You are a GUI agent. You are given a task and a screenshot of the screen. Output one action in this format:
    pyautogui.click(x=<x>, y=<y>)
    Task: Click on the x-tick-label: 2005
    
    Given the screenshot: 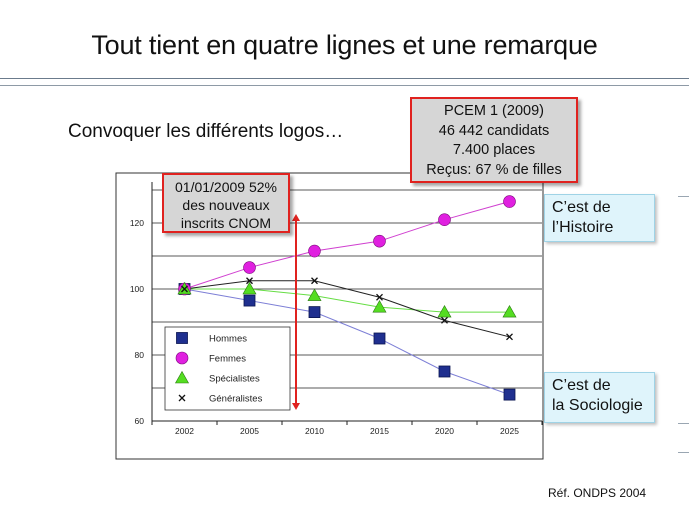 What is the action you would take?
    pyautogui.click(x=249, y=431)
    